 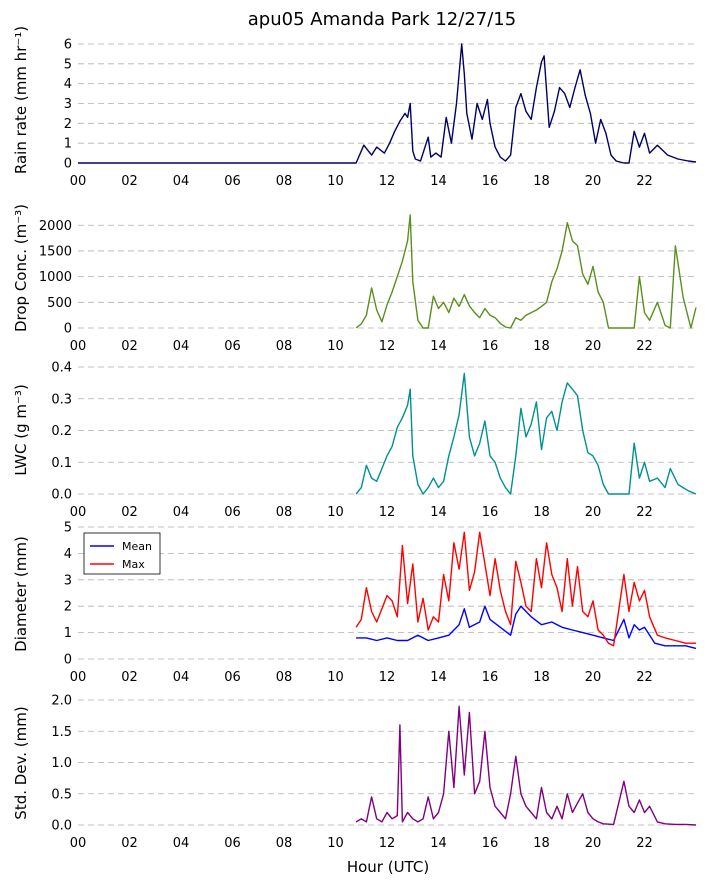 What do you see at coordinates (526, 627) in the screenshot?
I see `series-line-mean` at bounding box center [526, 627].